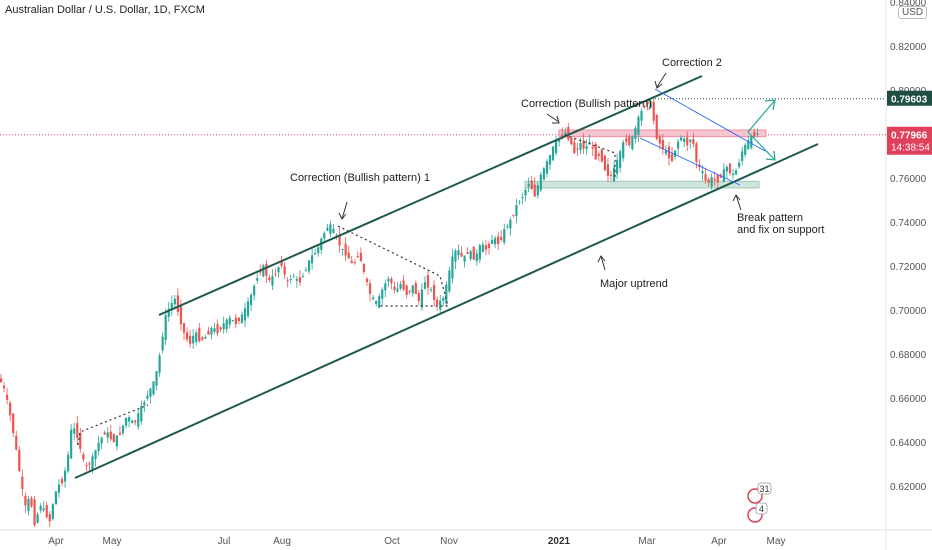 Image resolution: width=932 pixels, height=550 pixels. What do you see at coordinates (692, 63) in the screenshot?
I see `annotation-label: Correction 2` at bounding box center [692, 63].